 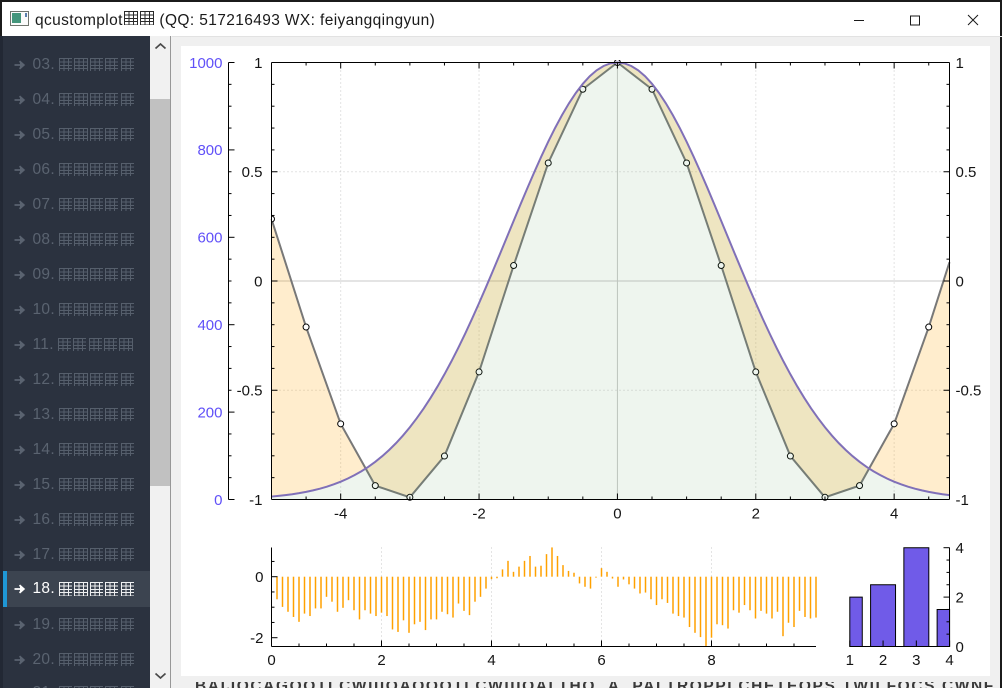 I want to click on svg-text: 600, so click(x=209, y=238).